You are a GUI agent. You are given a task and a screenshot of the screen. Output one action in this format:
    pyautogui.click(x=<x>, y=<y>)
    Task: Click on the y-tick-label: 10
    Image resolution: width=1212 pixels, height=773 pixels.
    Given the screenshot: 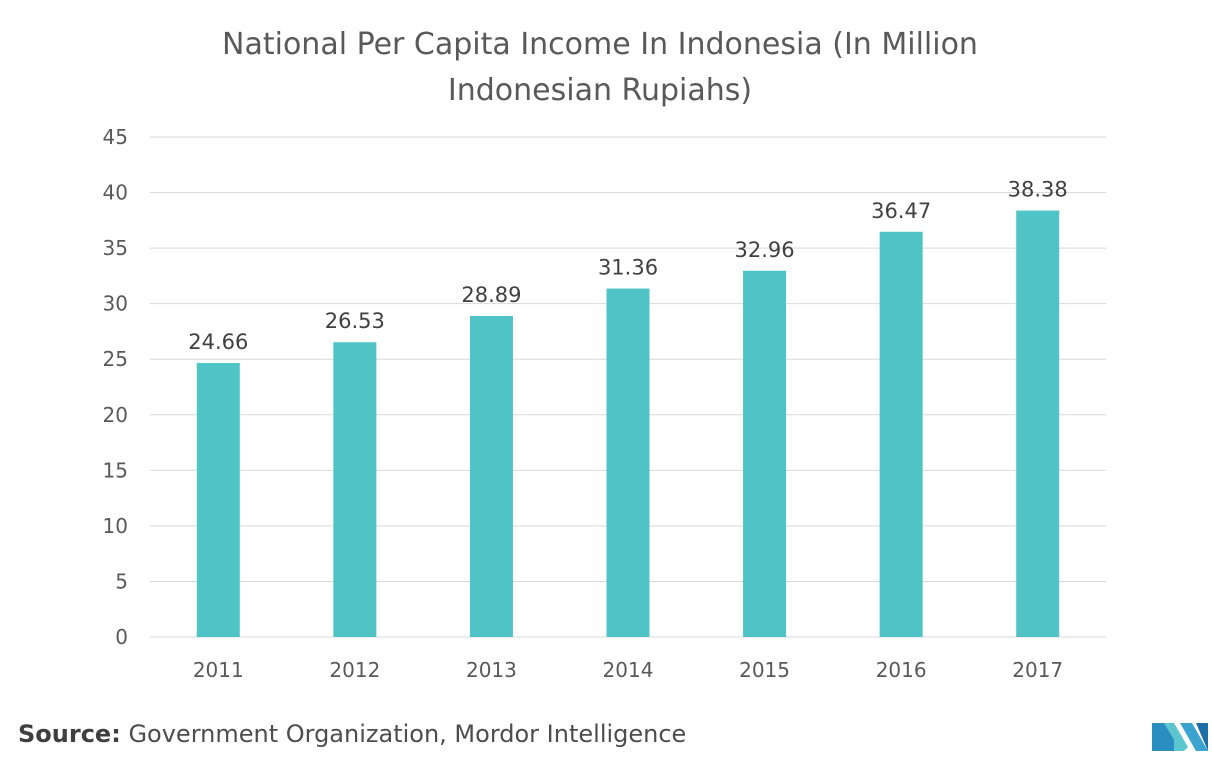 What is the action you would take?
    pyautogui.click(x=115, y=526)
    